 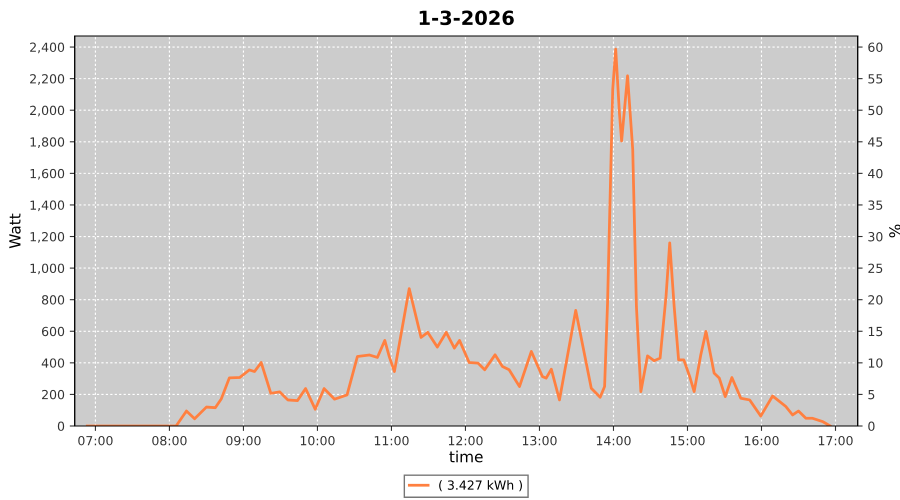 What do you see at coordinates (875, 300) in the screenshot?
I see `y2-tick-label: 20` at bounding box center [875, 300].